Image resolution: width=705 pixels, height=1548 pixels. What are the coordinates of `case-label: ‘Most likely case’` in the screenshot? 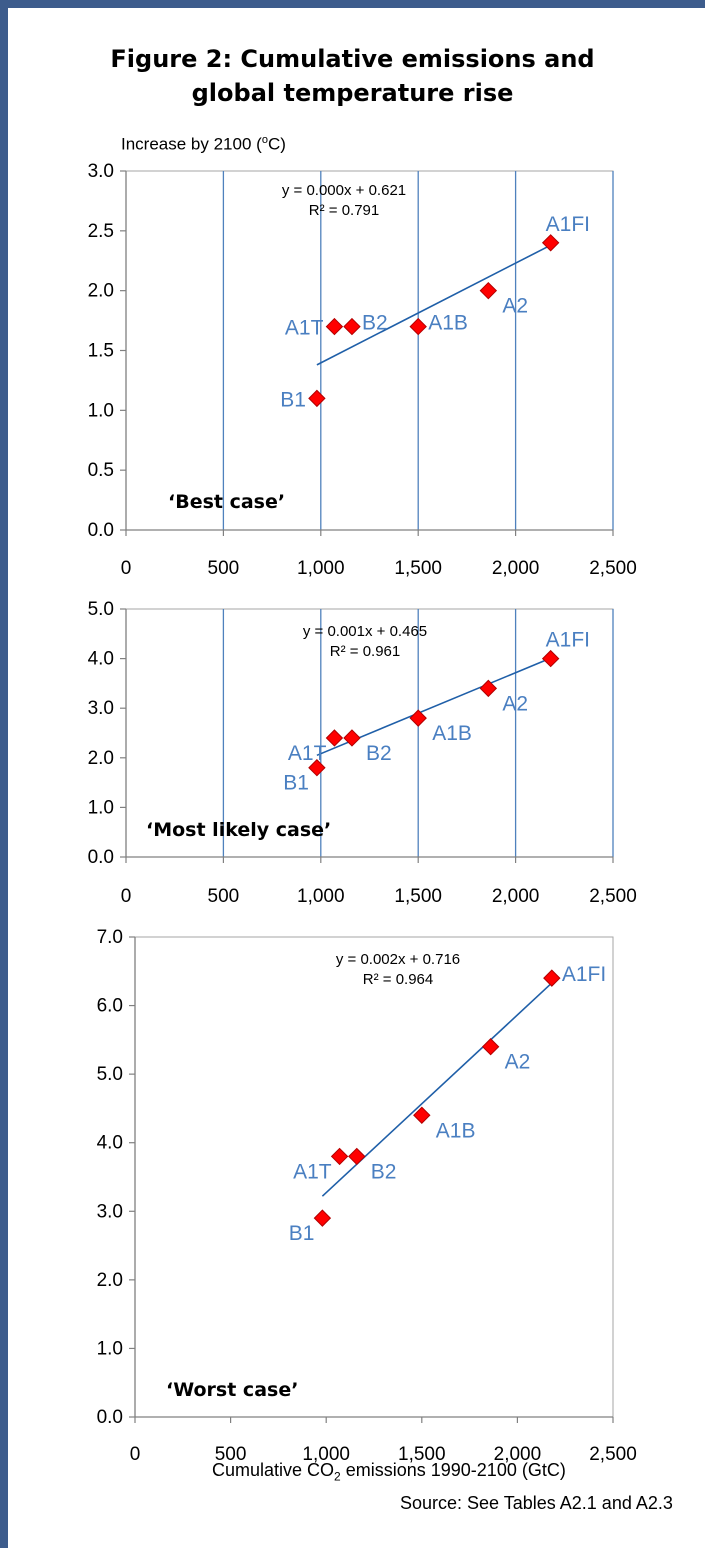 It's located at (238, 830).